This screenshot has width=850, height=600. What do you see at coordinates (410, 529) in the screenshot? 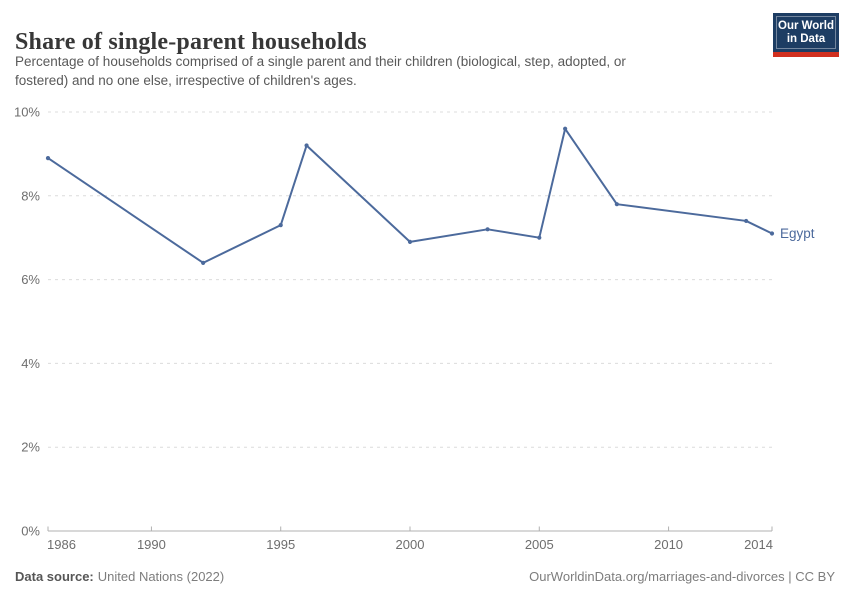
I see `x-axis` at bounding box center [410, 529].